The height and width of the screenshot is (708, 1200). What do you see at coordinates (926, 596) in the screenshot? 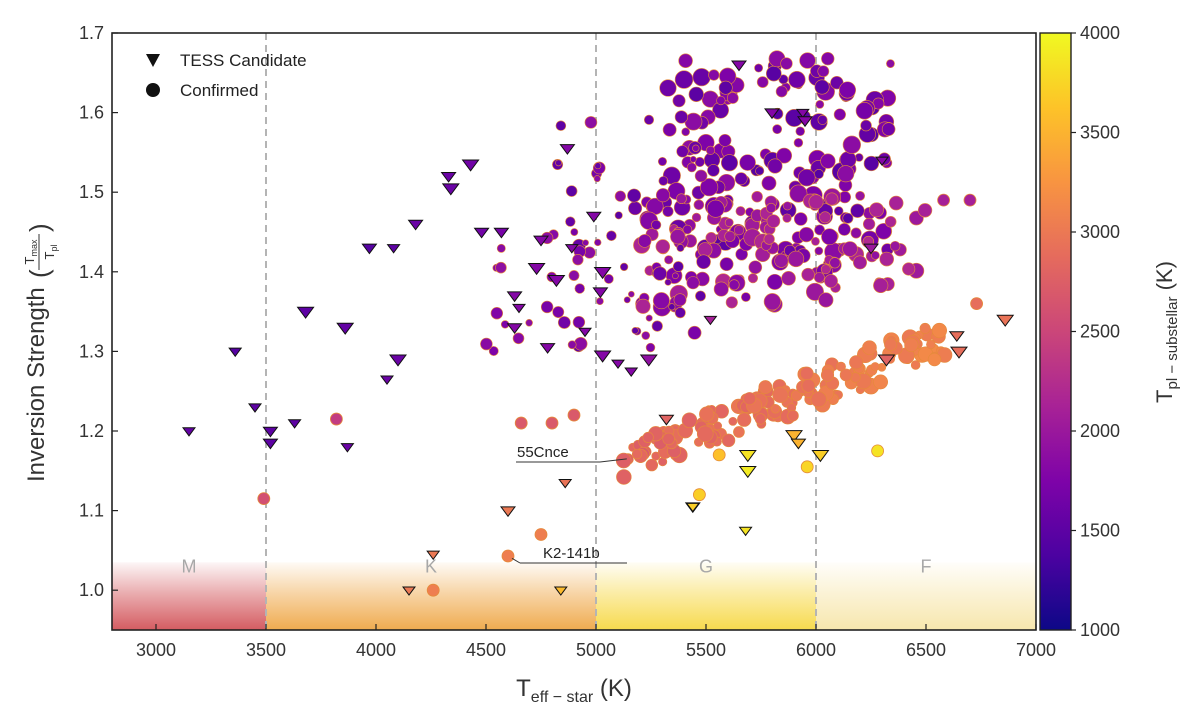
I see `spectral-band-f` at bounding box center [926, 596].